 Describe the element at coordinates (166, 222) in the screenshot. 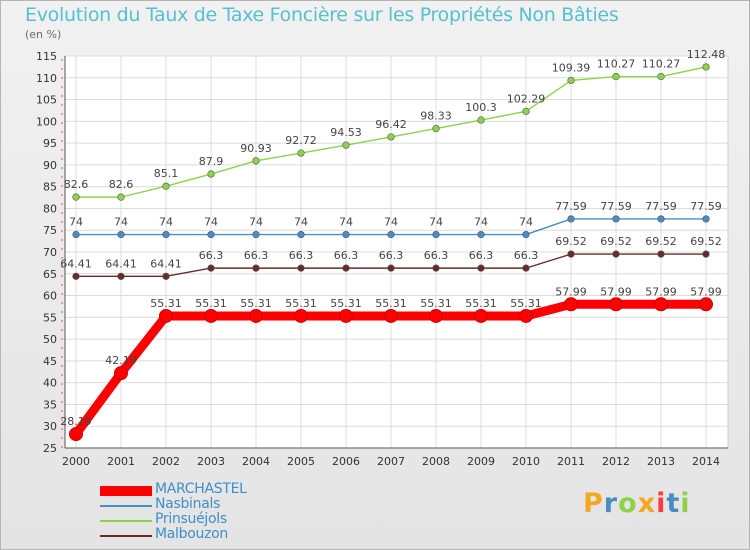

I see `data-label-nasbinals-2002: 74` at that location.